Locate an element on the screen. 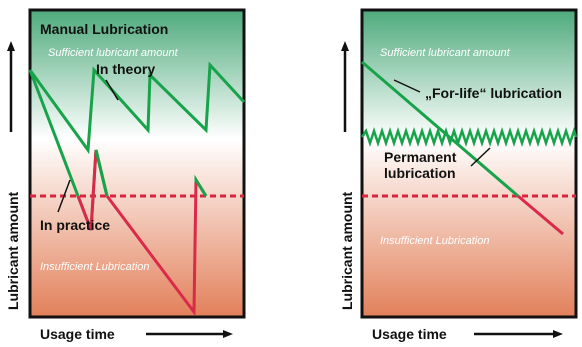 The height and width of the screenshot is (347, 582). left-theory-line is located at coordinates (137, 108).